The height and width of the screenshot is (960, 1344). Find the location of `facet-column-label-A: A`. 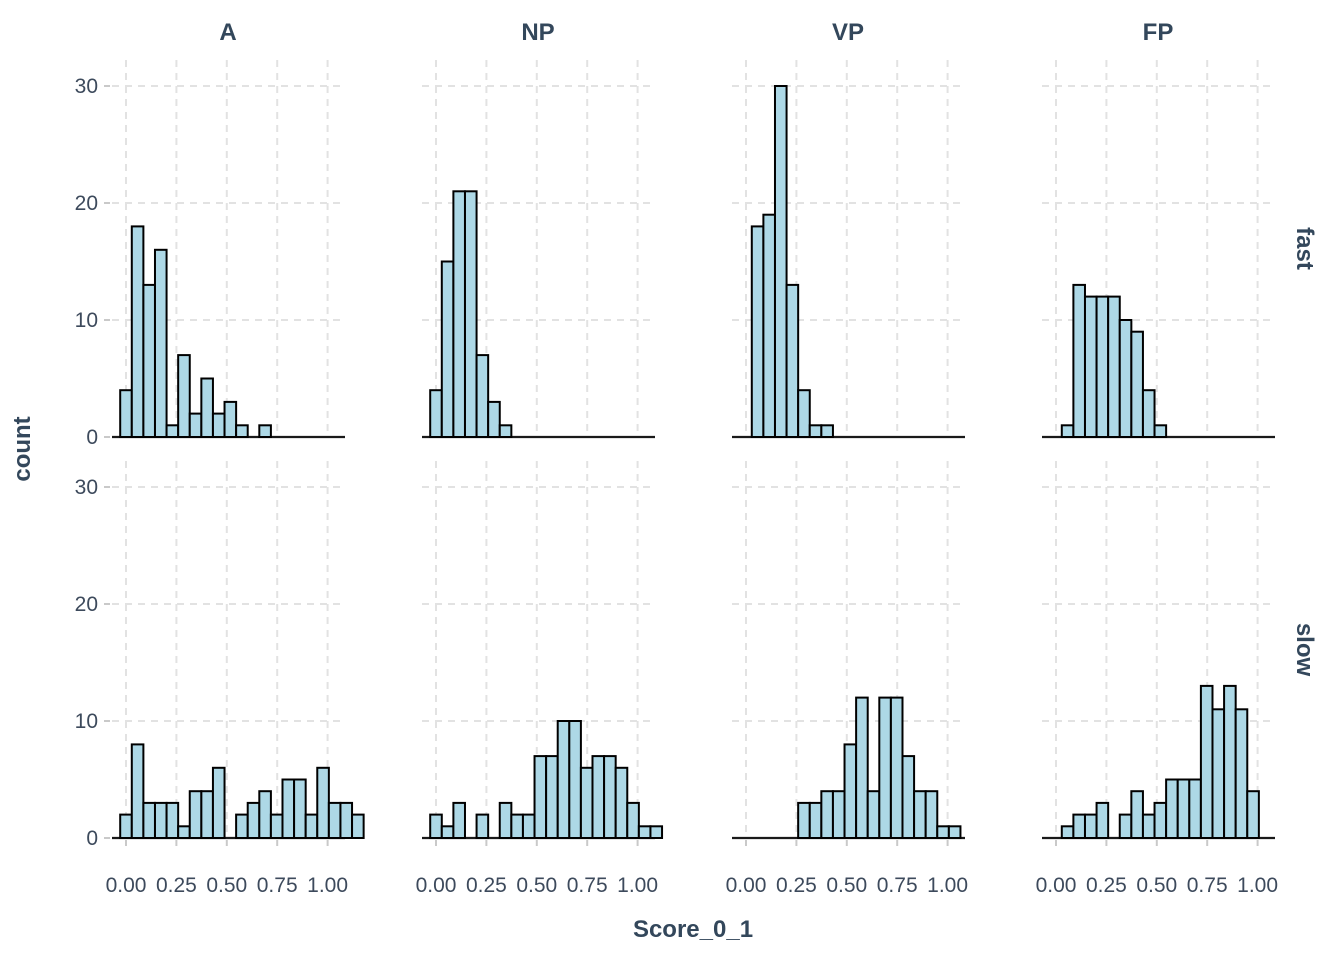

facet-column-label-A: A is located at coordinates (227, 32).